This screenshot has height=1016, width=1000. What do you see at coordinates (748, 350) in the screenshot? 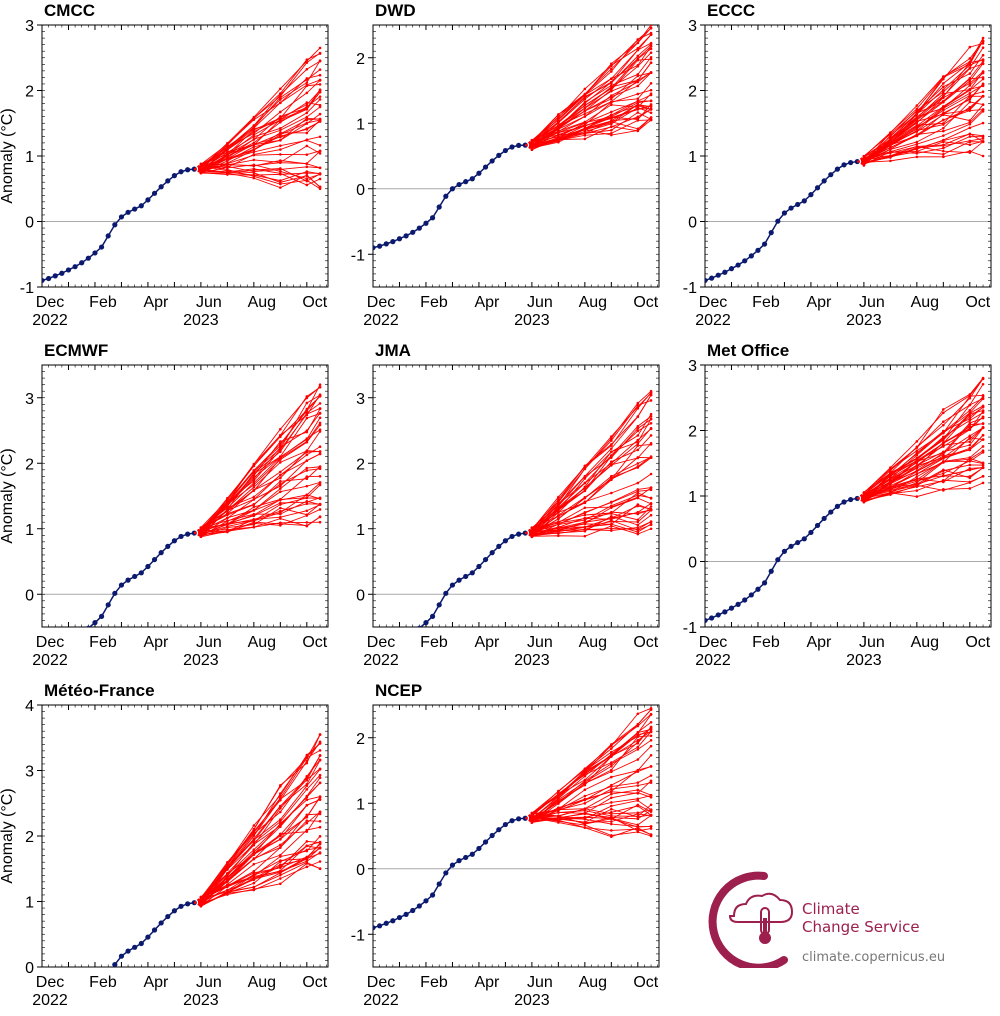
I see `panel-title: Met Office` at bounding box center [748, 350].